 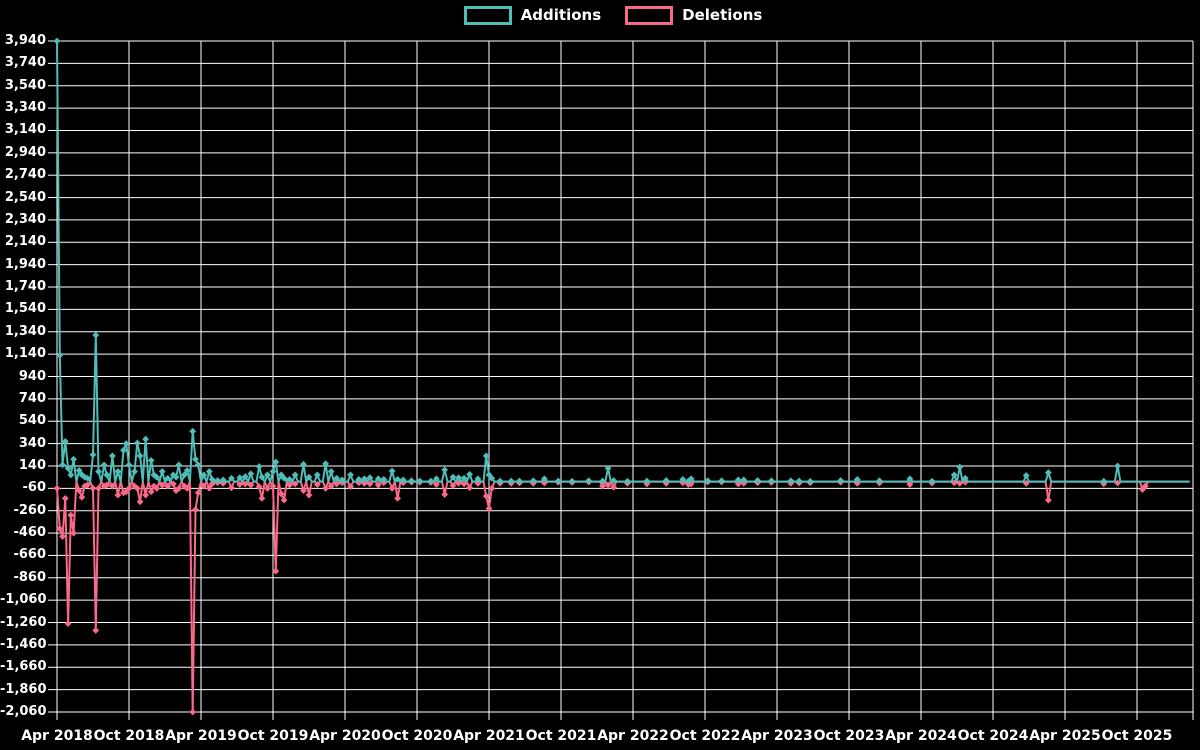 What do you see at coordinates (693, 15) in the screenshot?
I see `legend-item-deletions: Deletions` at bounding box center [693, 15].